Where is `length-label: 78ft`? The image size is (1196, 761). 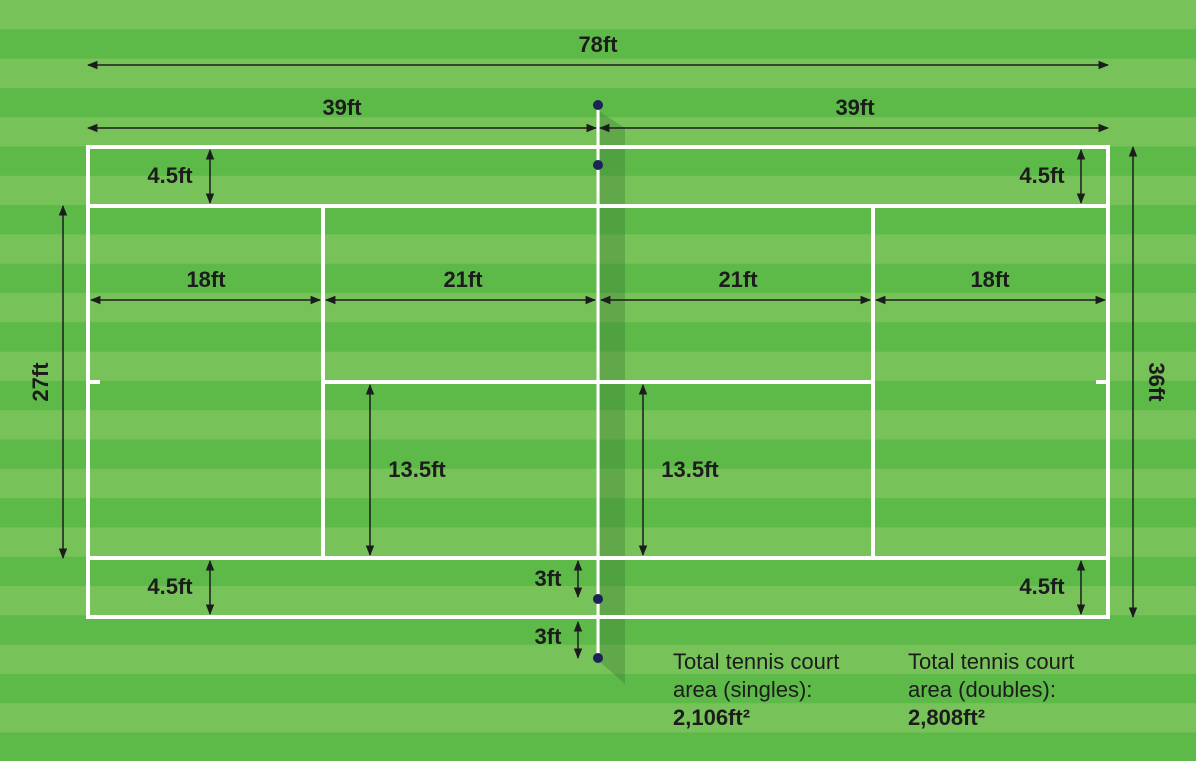
length-label: 78ft is located at coordinates (598, 44).